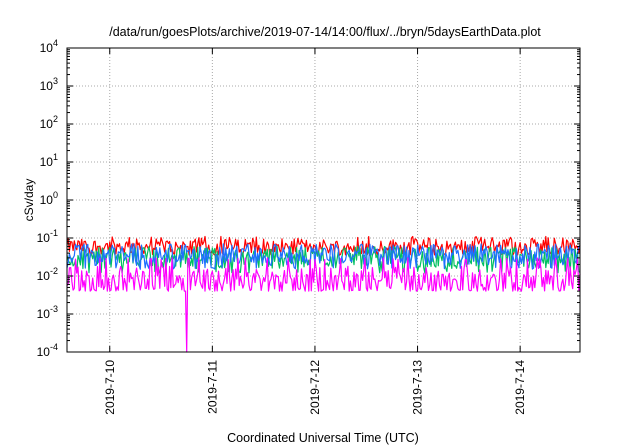  I want to click on x-tick-label: 2019-7-12, so click(315, 387).